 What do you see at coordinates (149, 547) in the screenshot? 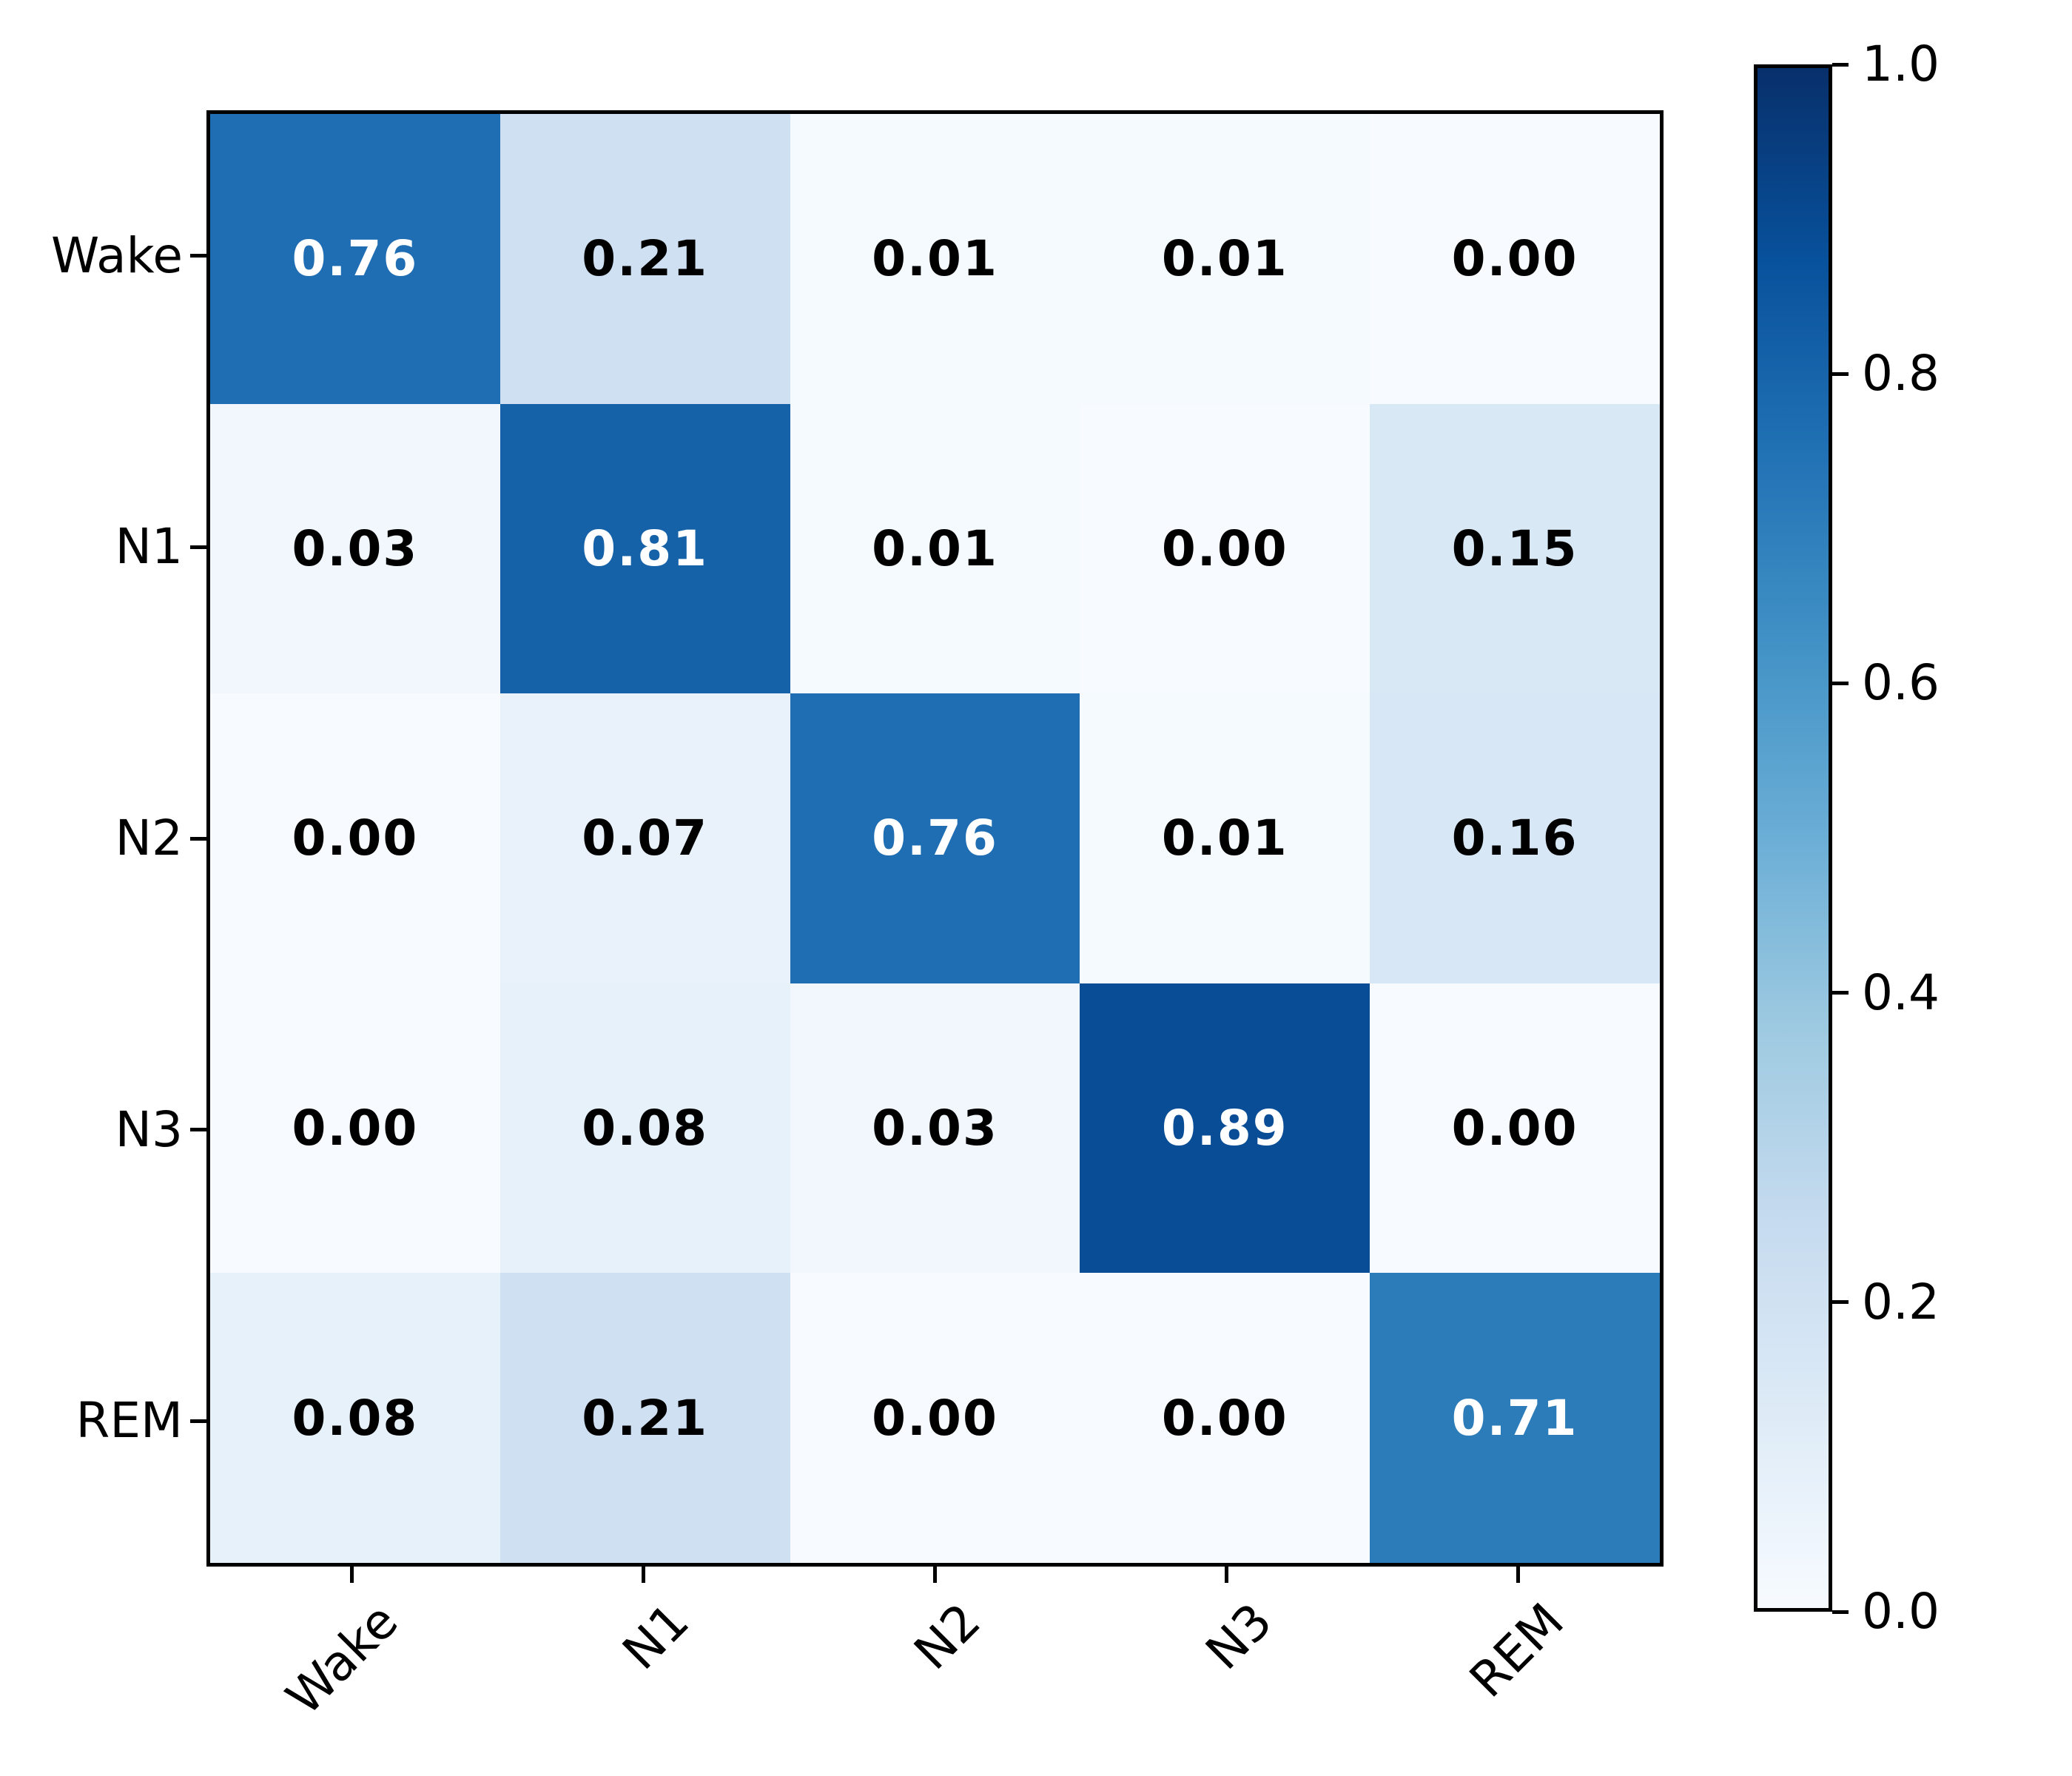
I see `y-tick-label-N1: N1` at bounding box center [149, 547].